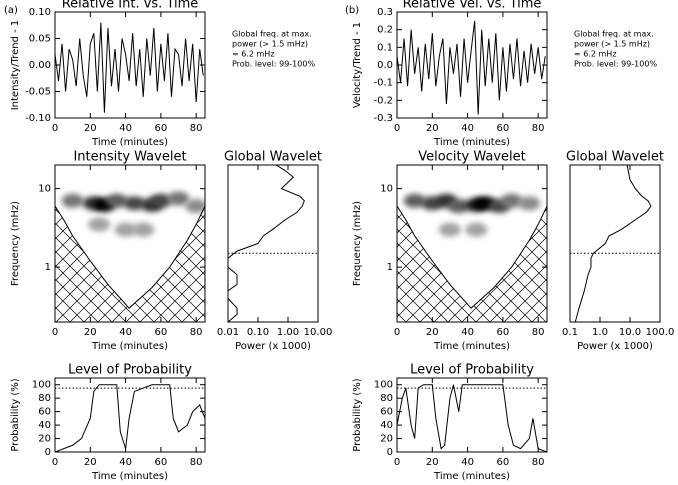 This screenshot has height=485, width=678. What do you see at coordinates (472, 157) in the screenshot?
I see `chart-title: Velocity Wavelet` at bounding box center [472, 157].